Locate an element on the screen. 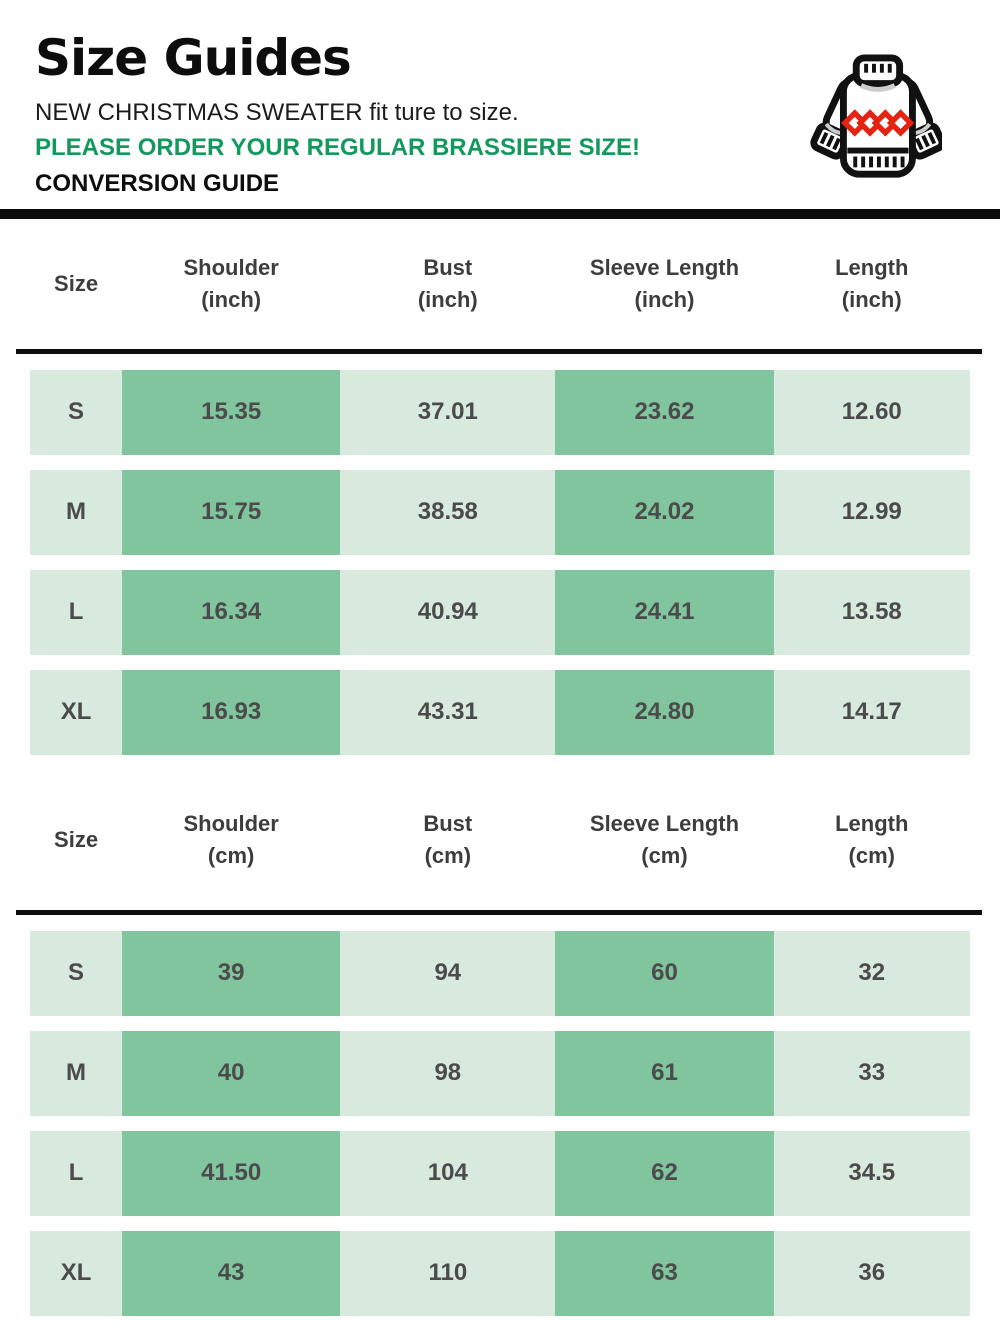 The image size is (1000, 1331). page-title: Size Guides is located at coordinates (193, 58).